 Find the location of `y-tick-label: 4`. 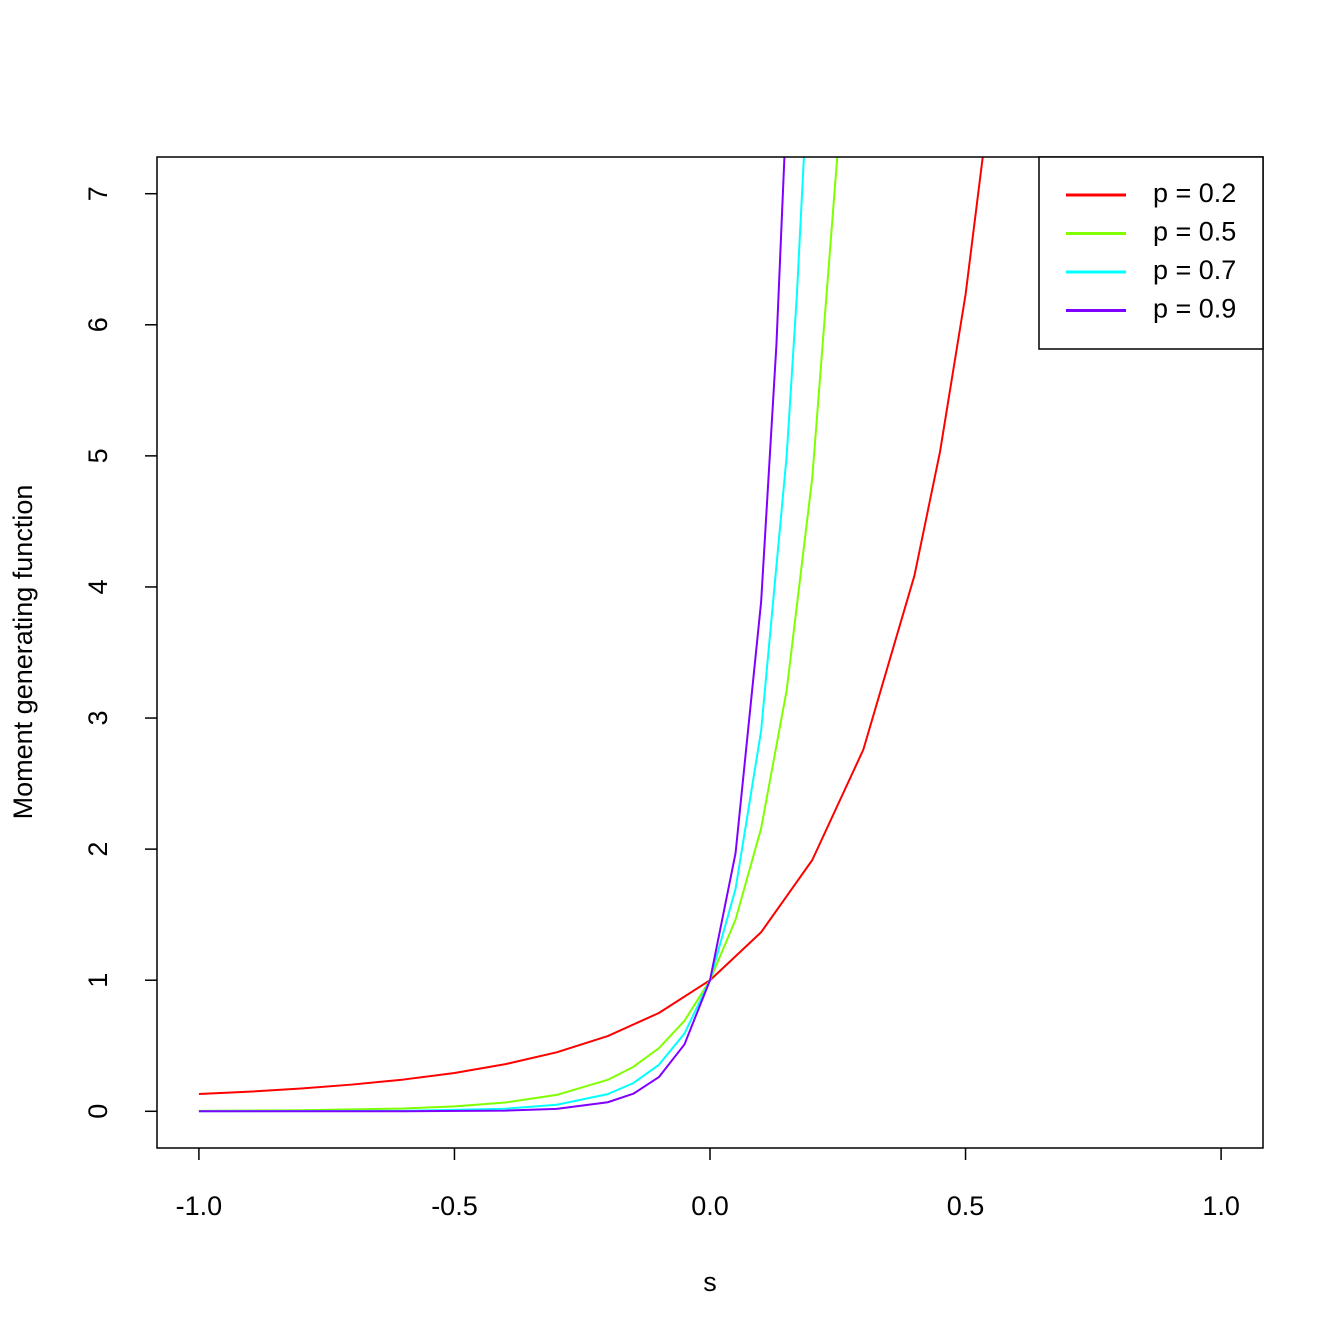

y-tick-label: 4 is located at coordinates (98, 586).